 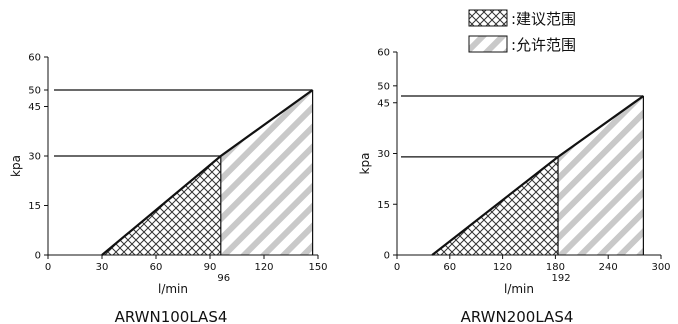 I want to click on legend-swatch-recommended, so click(x=488, y=18).